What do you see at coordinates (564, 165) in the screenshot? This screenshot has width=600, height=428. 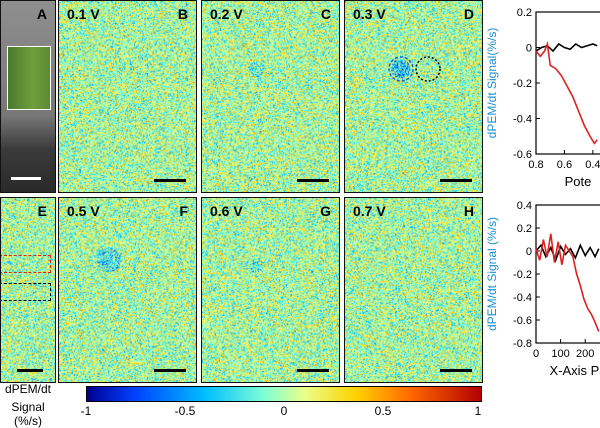 I see `x-tick-label: 0.6` at bounding box center [564, 165].